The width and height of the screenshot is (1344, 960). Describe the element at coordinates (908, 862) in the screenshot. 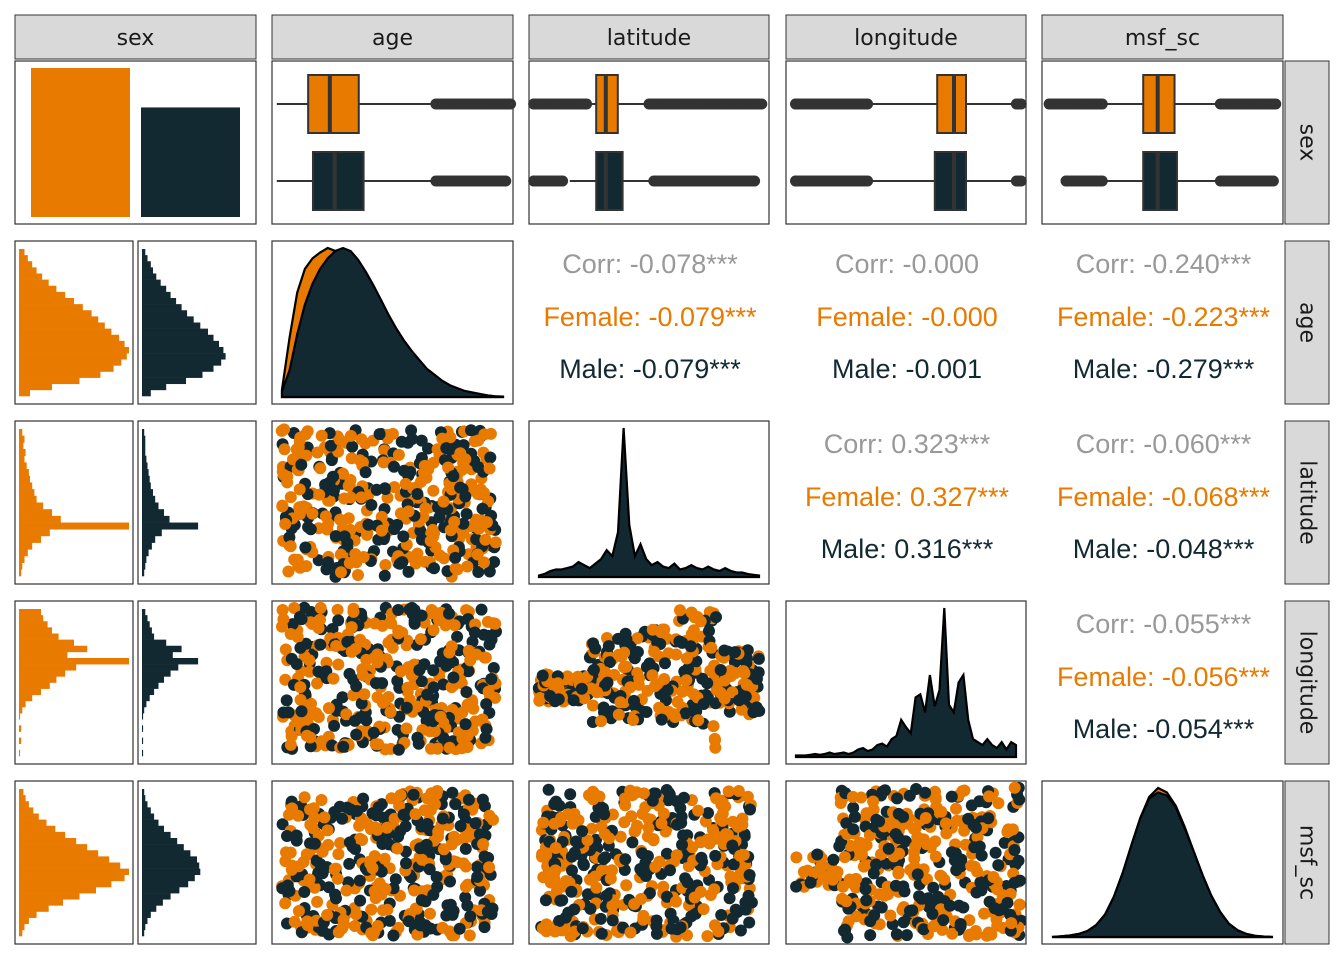

I see `scatter-msf_sc-longitude` at that location.